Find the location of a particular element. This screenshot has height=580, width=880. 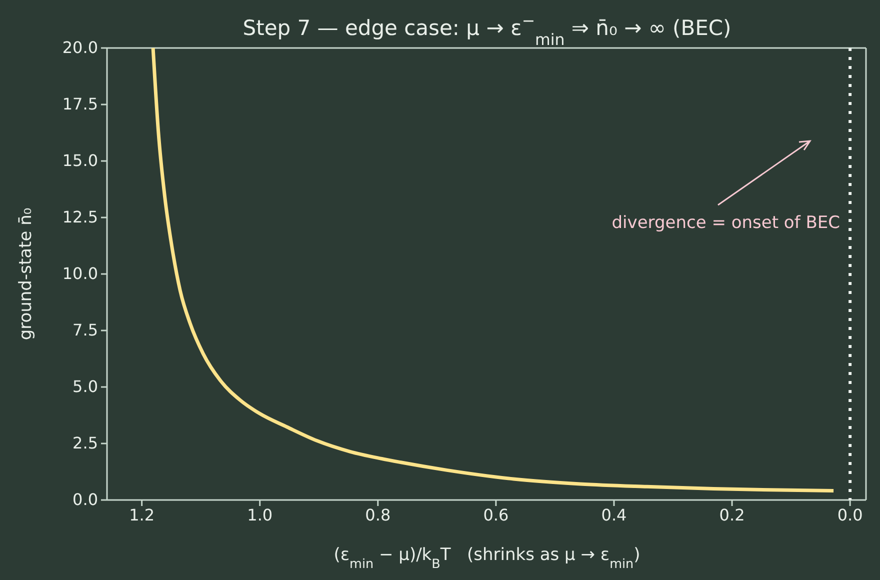

x-axis-title: (ε$_{min}$ − μ)/k$_{B}$T (shrinks as μ → ε$_{min}$) is located at coordinates (487, 558).